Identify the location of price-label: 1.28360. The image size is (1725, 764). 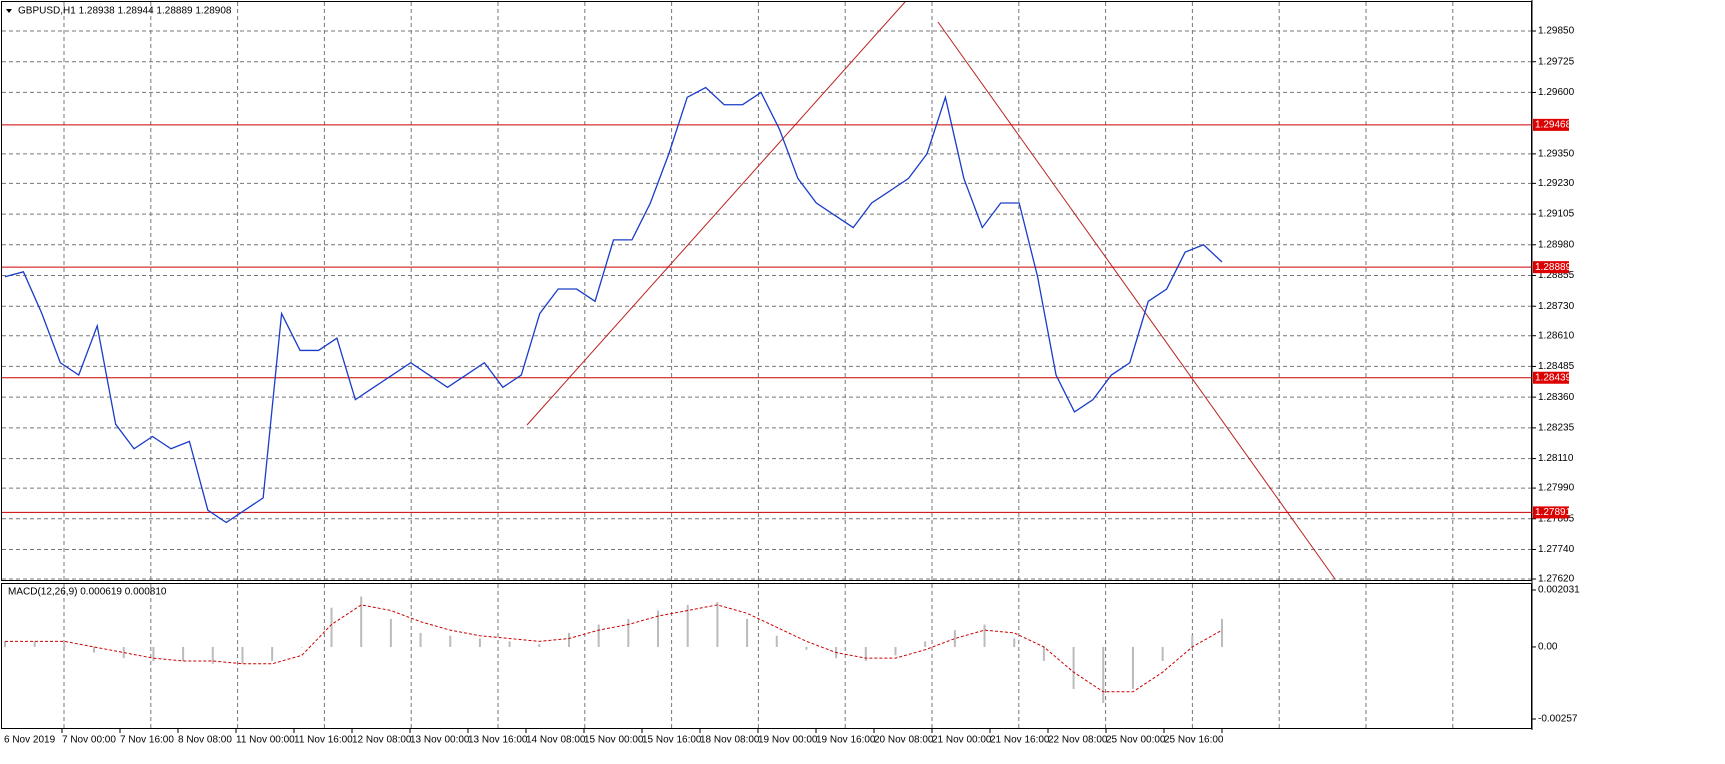
(1556, 397).